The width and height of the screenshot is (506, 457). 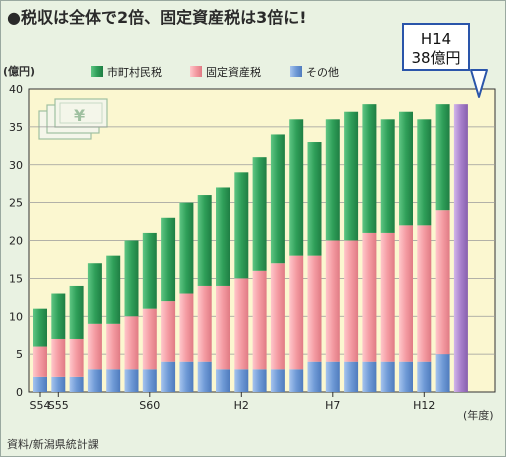 What do you see at coordinates (94, 293) in the screenshot?
I see `bar-S57-市町村民税` at bounding box center [94, 293].